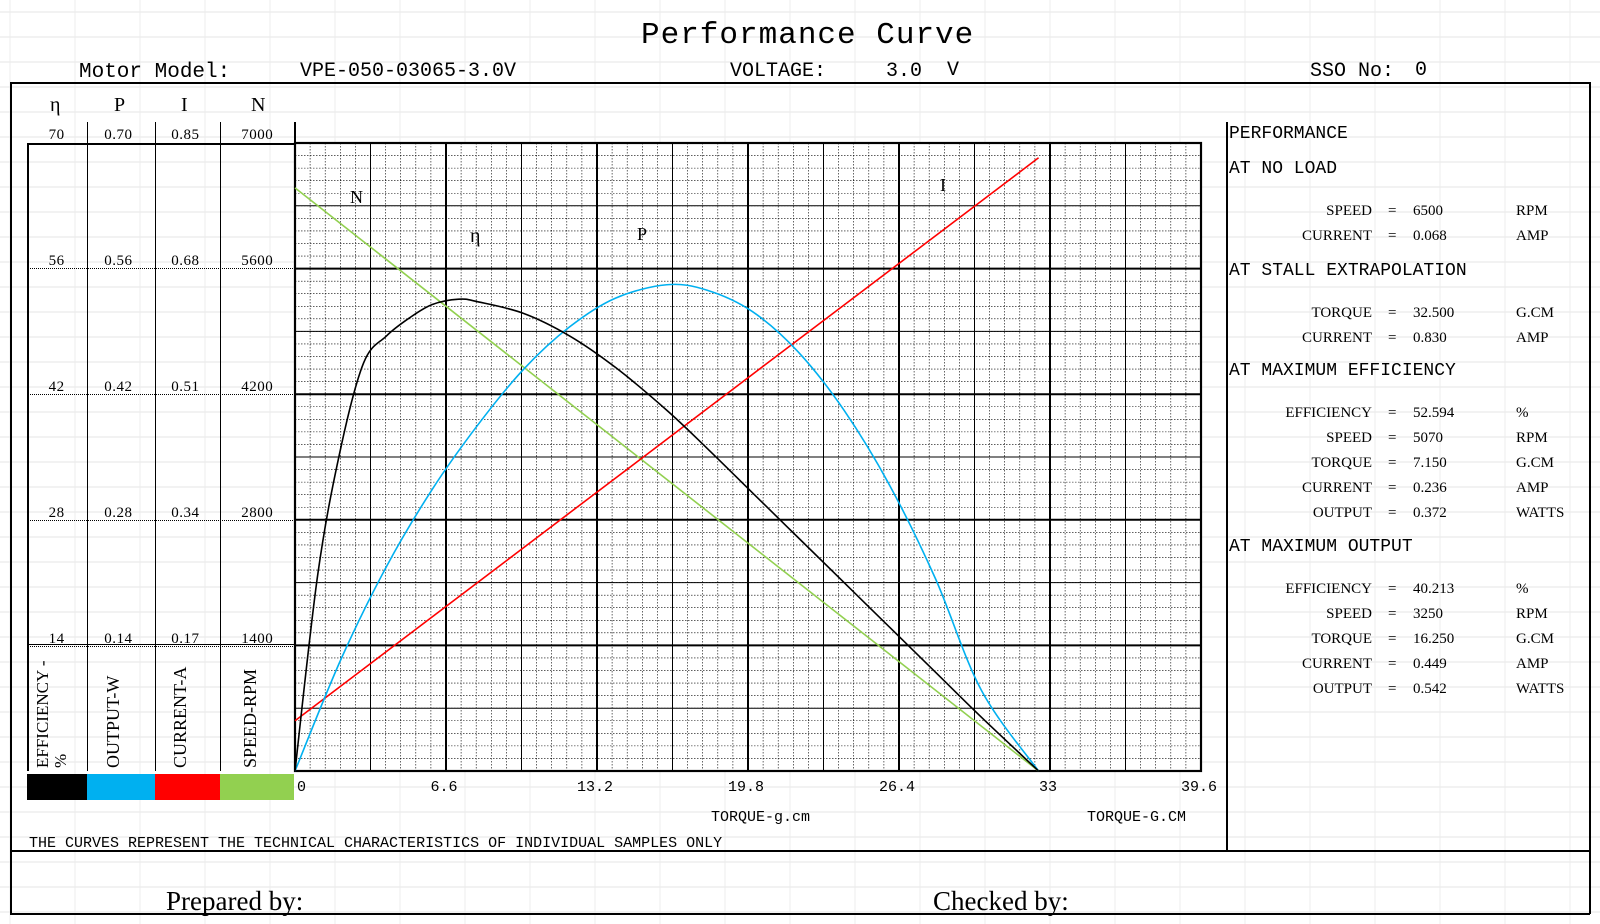 This screenshot has width=1600, height=924. Describe the element at coordinates (1421, 70) in the screenshot. I see `sso-value: 0` at that location.